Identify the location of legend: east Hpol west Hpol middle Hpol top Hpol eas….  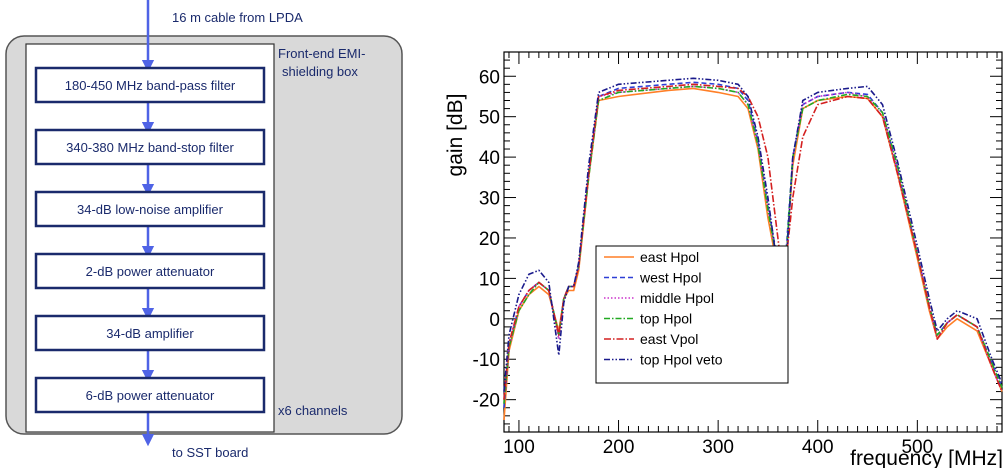
(692, 314).